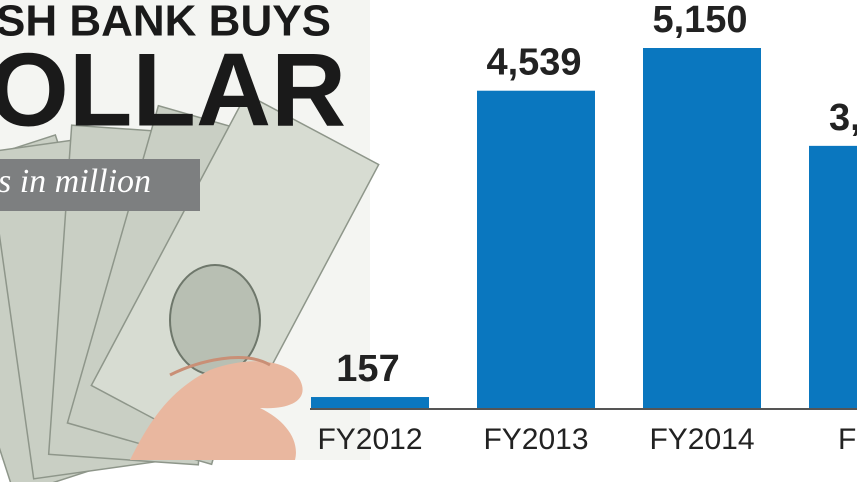 This screenshot has height=482, width=857. What do you see at coordinates (369, 439) in the screenshot?
I see `x-tick-label: FY2012` at bounding box center [369, 439].